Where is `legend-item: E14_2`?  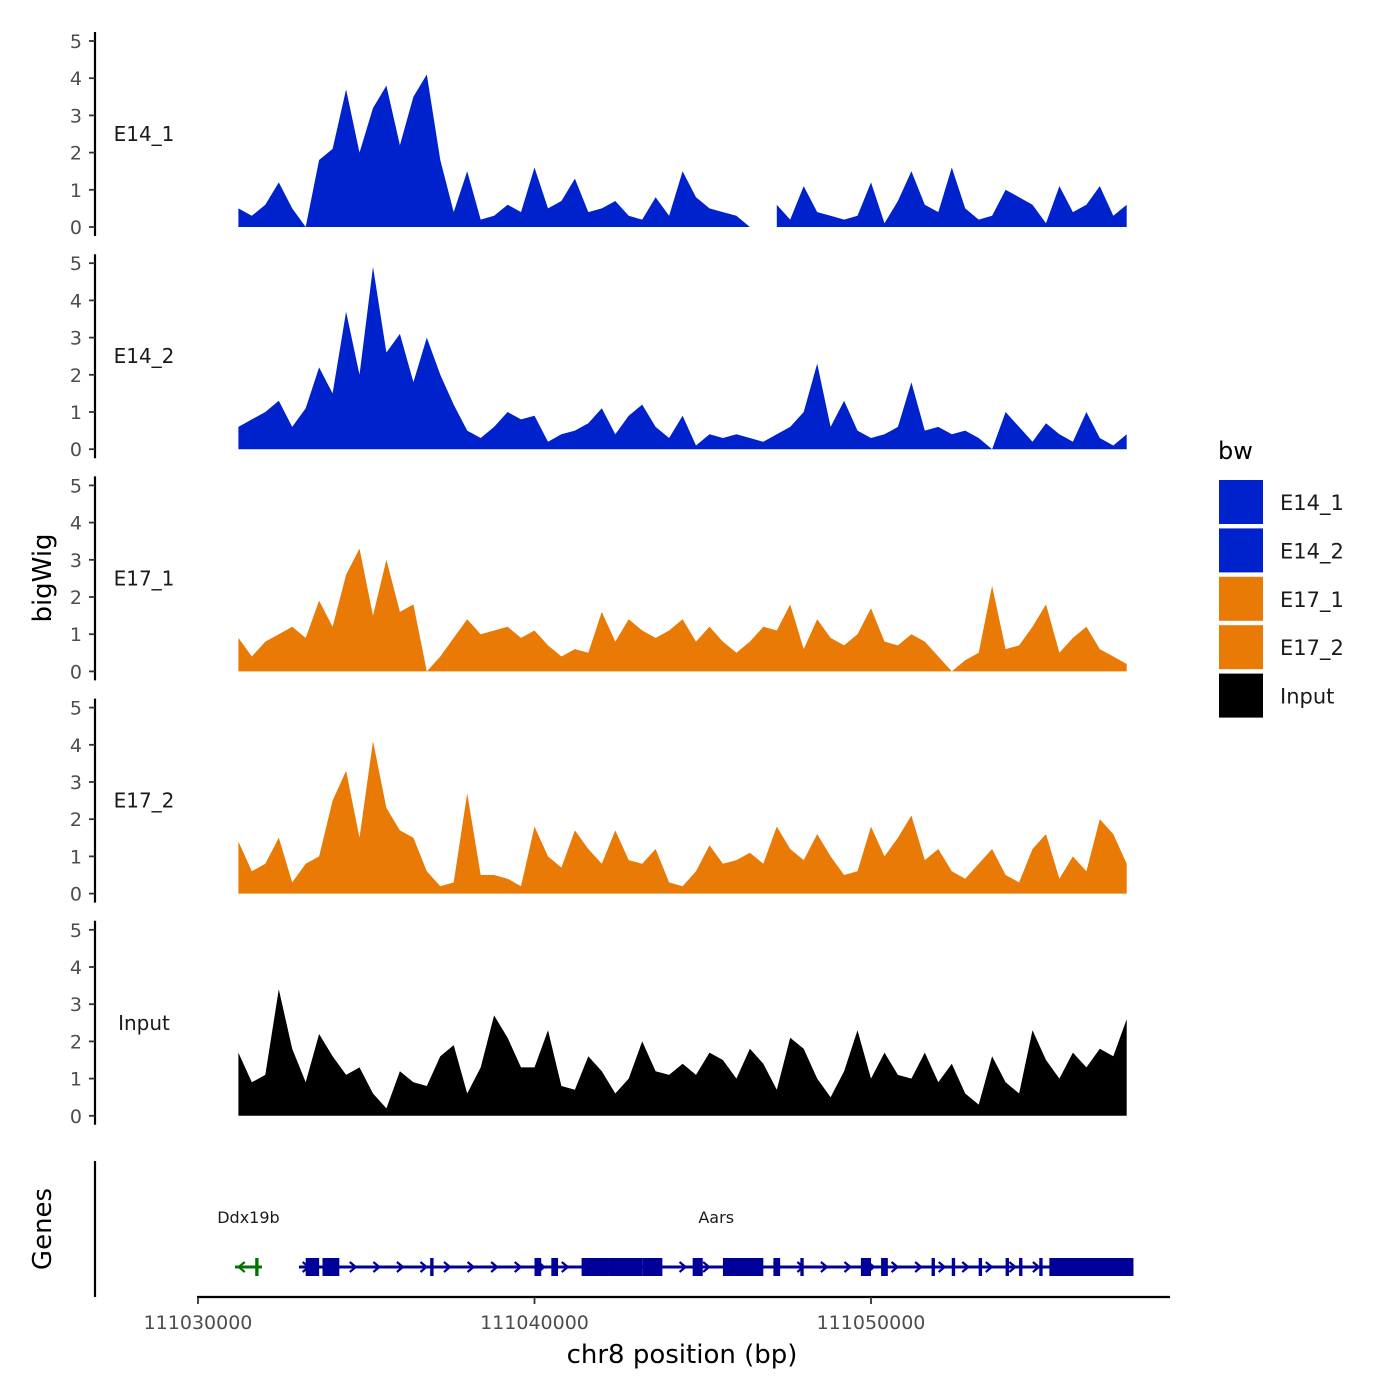
legend-item: E14_2 is located at coordinates (1281, 550).